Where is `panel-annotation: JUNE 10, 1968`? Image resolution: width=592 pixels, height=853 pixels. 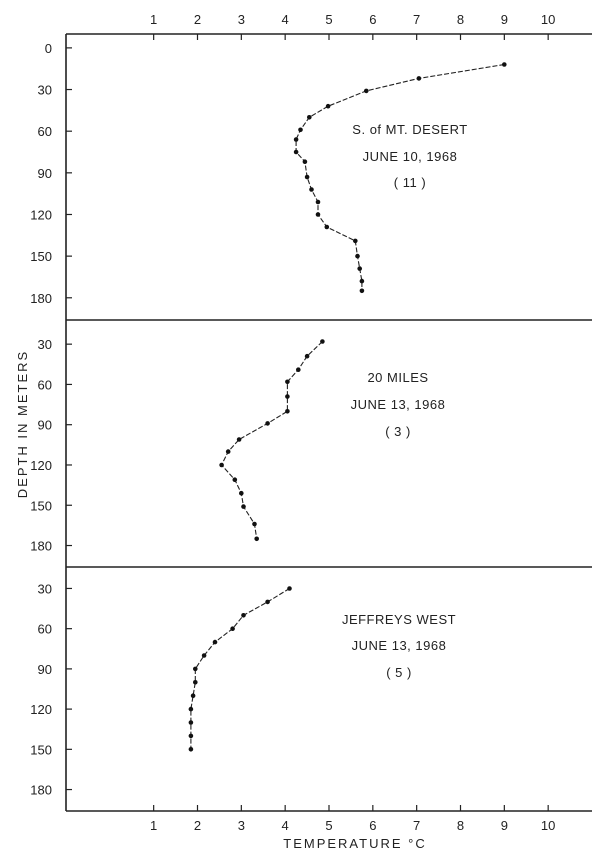
panel-annotation: JUNE 10, 1968 is located at coordinates (410, 156).